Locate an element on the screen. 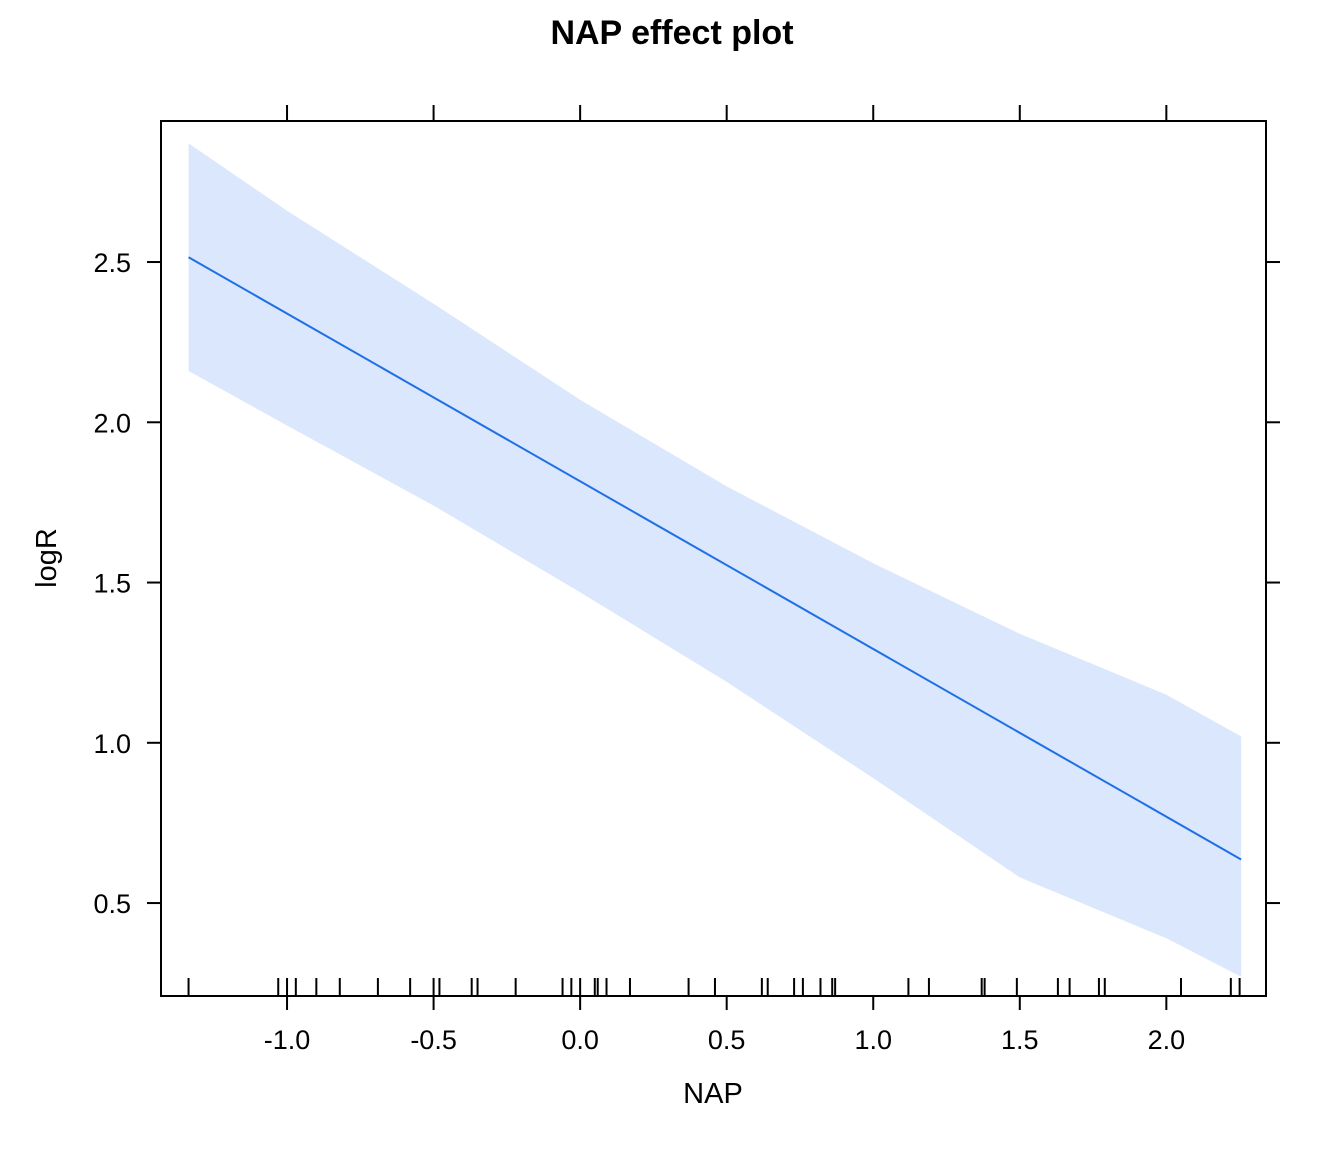 The width and height of the screenshot is (1344, 1152). y-tick-label: 1.5 is located at coordinates (112, 584).